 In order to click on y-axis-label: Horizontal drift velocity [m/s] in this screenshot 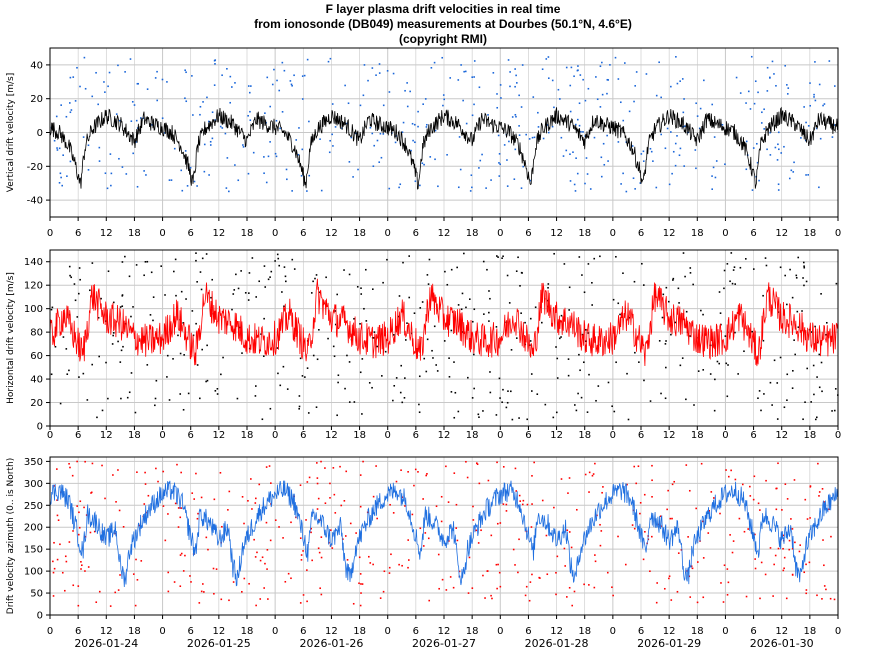, I will do `click(11, 338)`.